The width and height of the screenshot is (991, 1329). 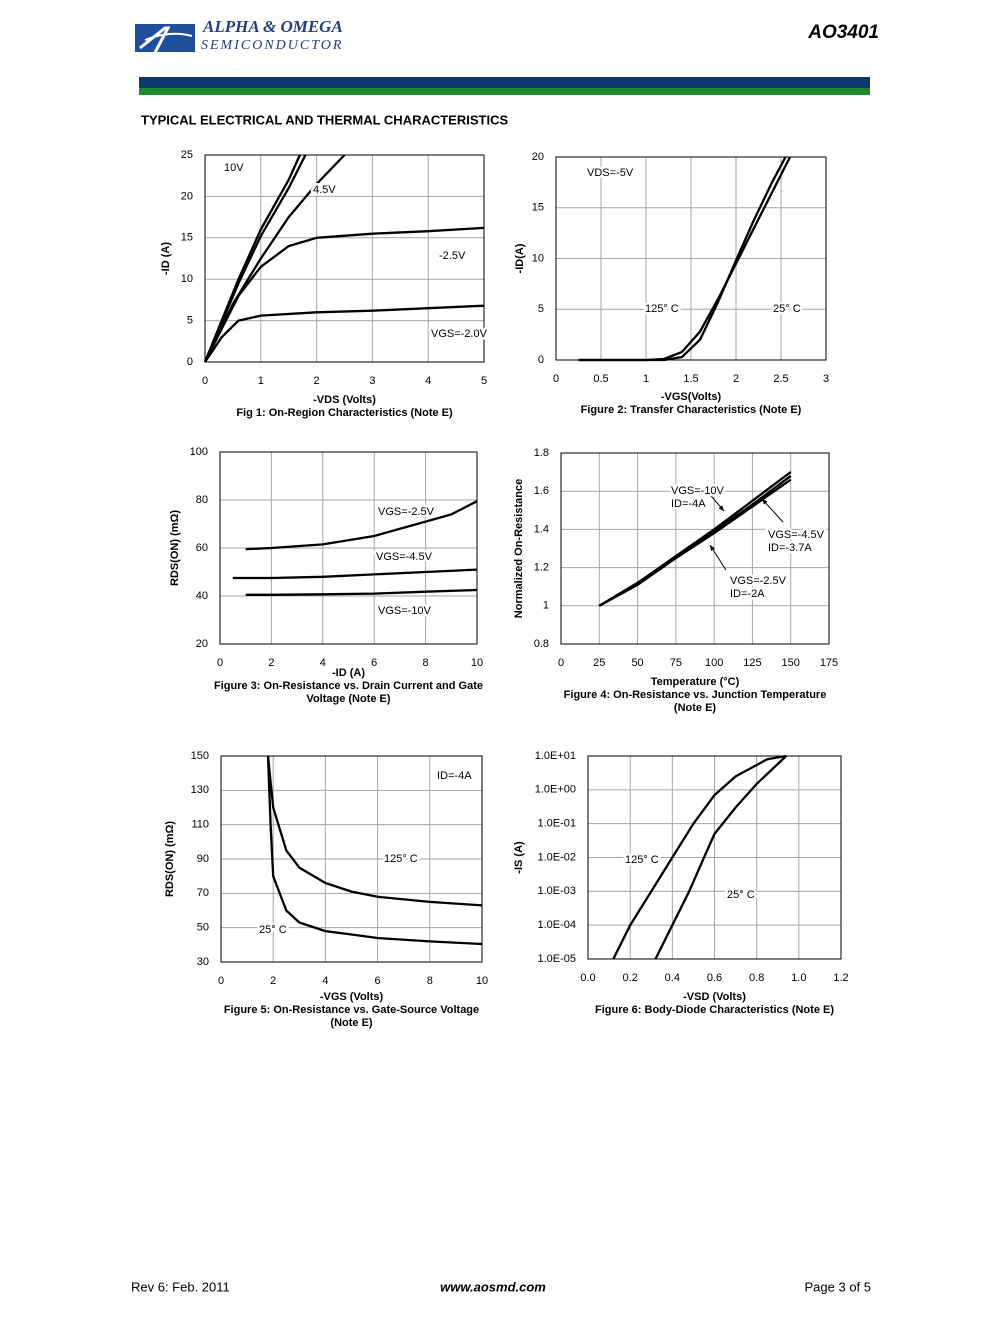 What do you see at coordinates (493, 1286) in the screenshot?
I see `website: www.aosmd.com` at bounding box center [493, 1286].